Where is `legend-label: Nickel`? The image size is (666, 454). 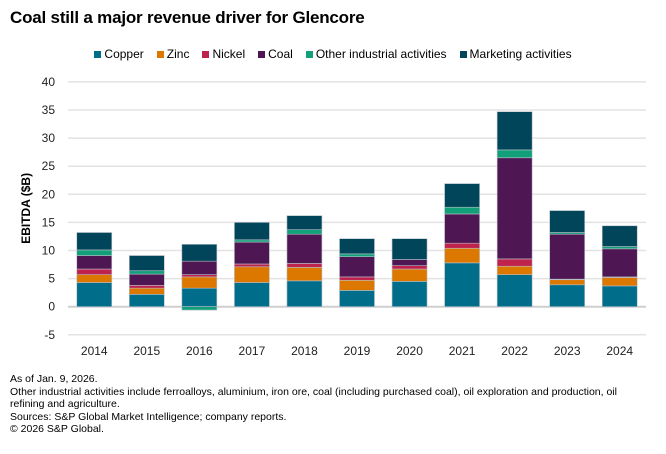
legend-label: Nickel is located at coordinates (229, 54).